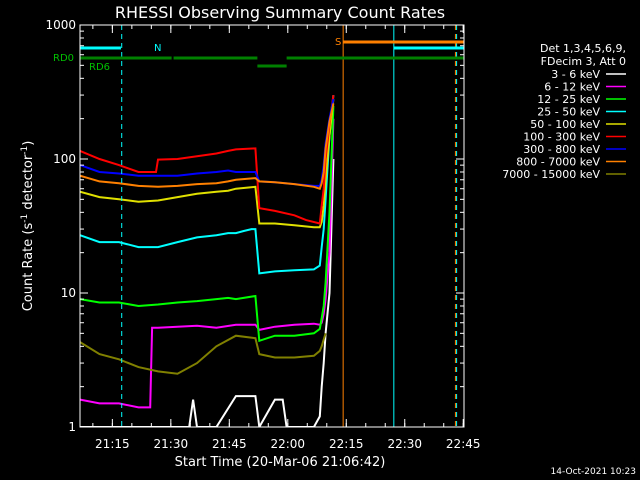  What do you see at coordinates (64, 159) in the screenshot?
I see `y-tick-label: 100` at bounding box center [64, 159].